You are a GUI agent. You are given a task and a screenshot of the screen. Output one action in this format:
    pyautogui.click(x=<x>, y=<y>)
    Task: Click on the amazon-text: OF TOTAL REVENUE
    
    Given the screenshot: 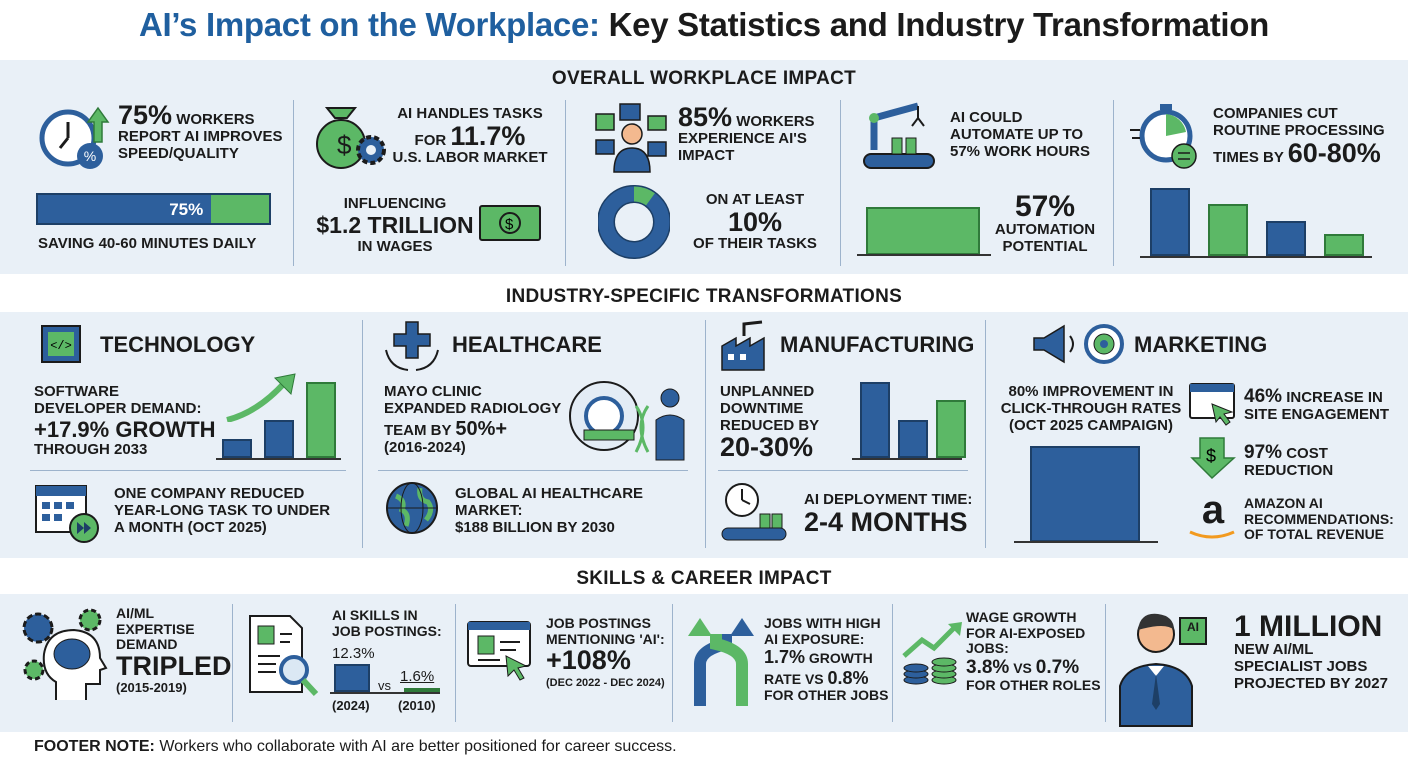 What is the action you would take?
    pyautogui.click(x=1314, y=534)
    